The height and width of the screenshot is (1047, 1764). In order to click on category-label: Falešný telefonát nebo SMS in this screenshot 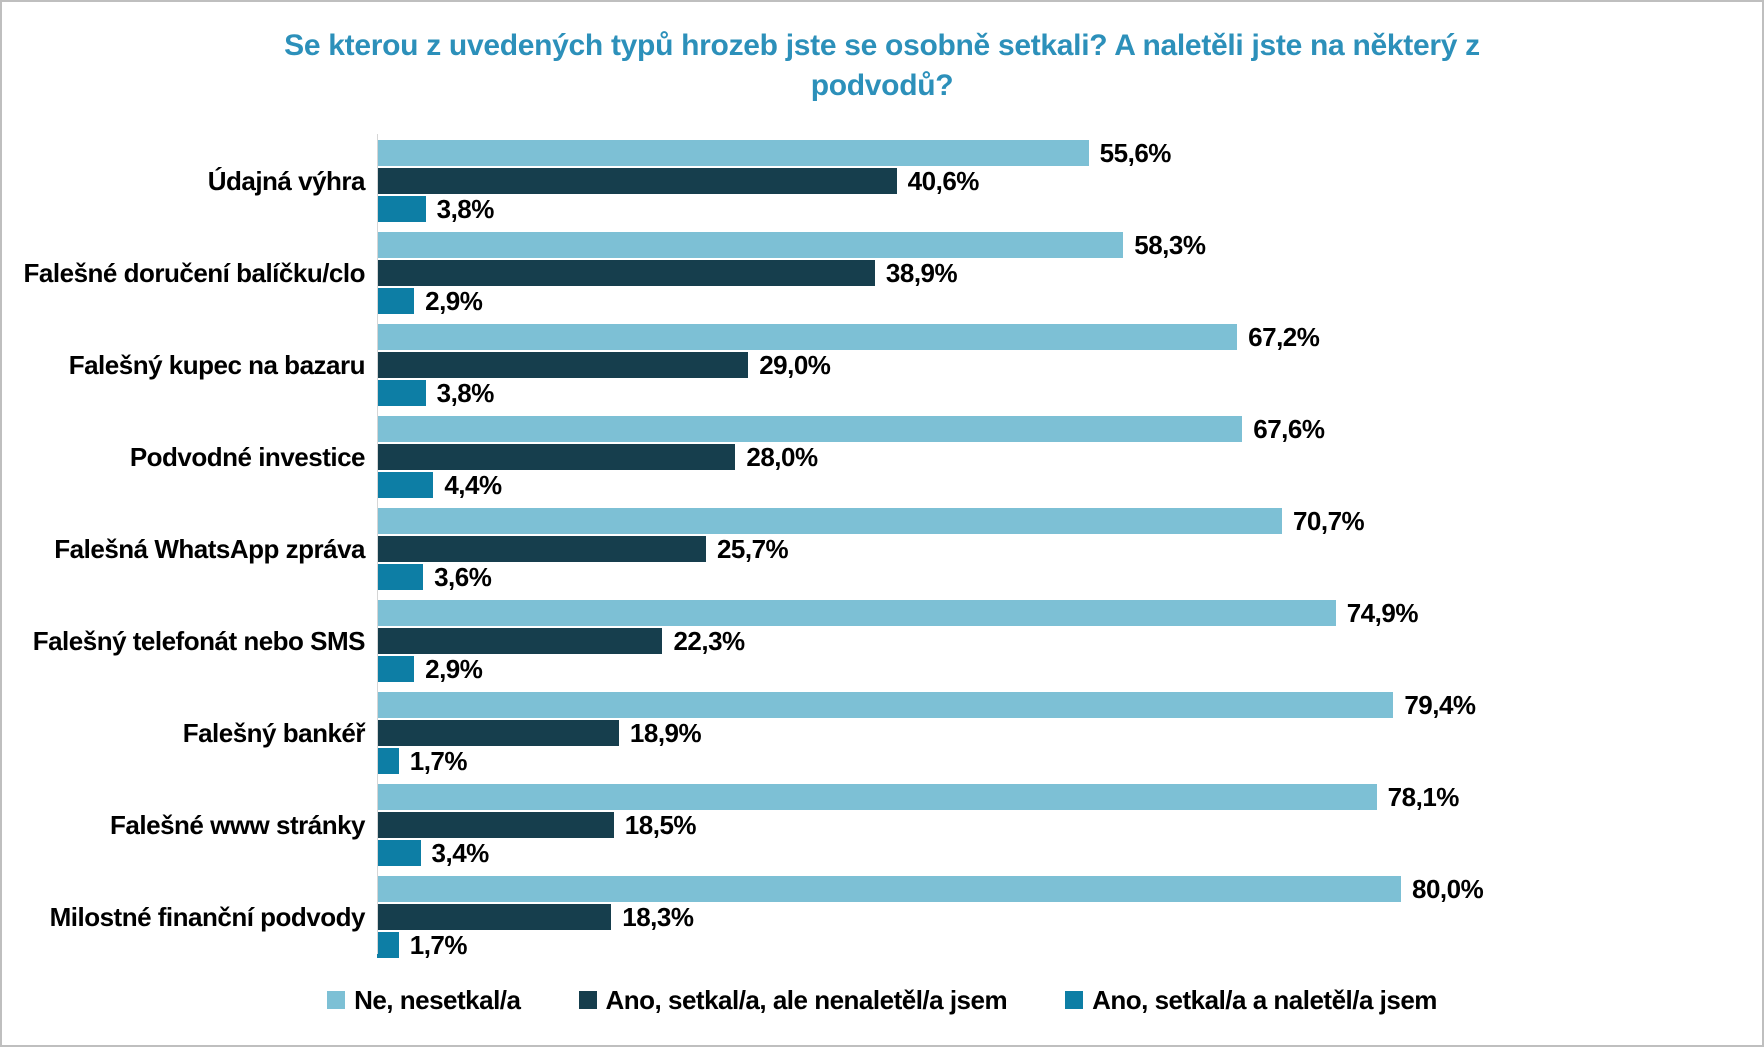, I will do `click(199, 641)`.